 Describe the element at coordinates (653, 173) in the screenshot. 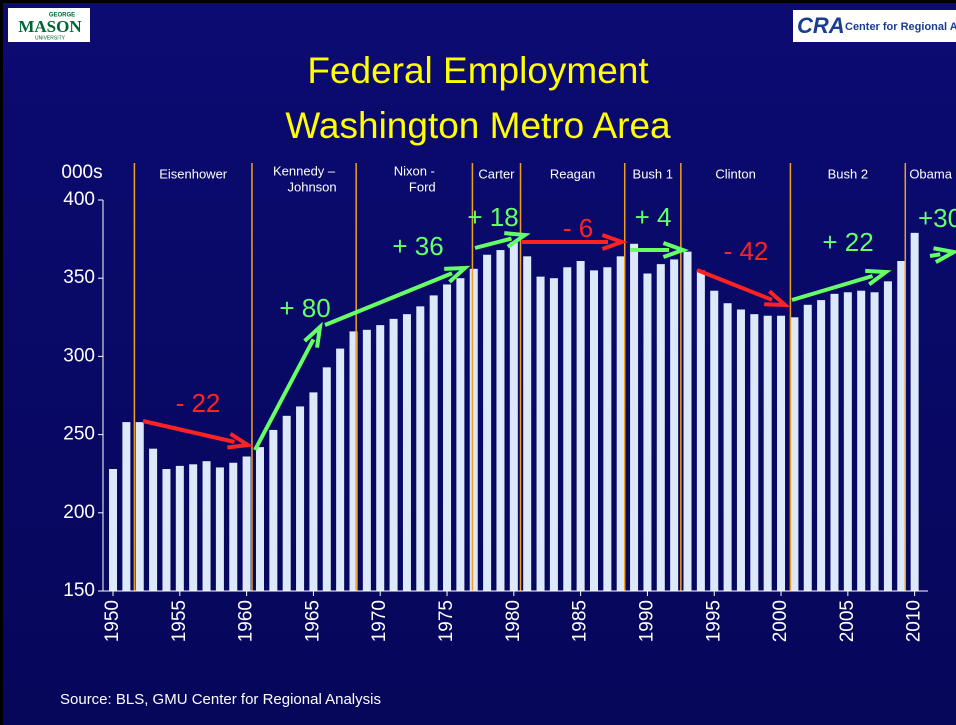

I see `era-label: Bush 1` at that location.